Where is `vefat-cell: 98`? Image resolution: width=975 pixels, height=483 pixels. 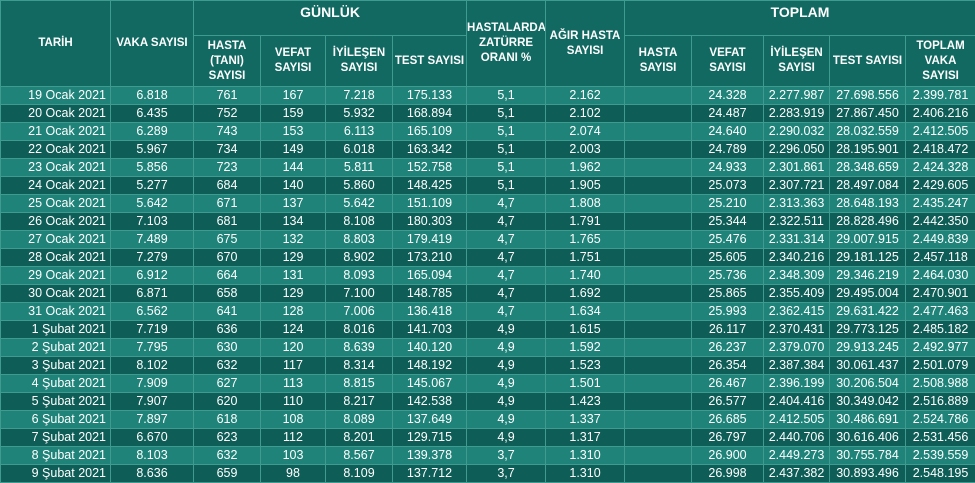 vefat-cell: 98 is located at coordinates (293, 473).